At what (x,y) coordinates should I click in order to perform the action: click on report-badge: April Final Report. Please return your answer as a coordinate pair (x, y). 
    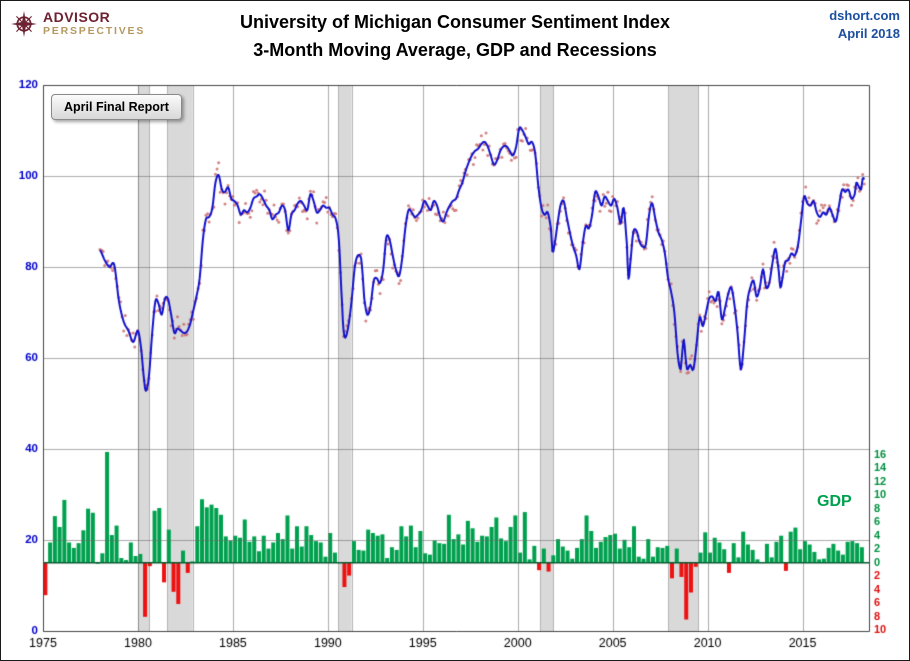
    Looking at the image, I should click on (116, 107).